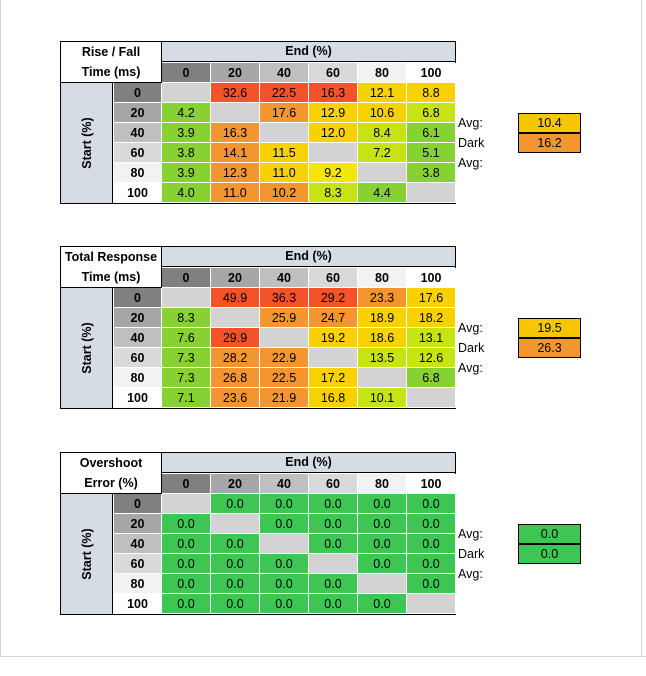 This screenshot has width=646, height=676. Describe the element at coordinates (549, 143) in the screenshot. I see `dark-avg-value-box: 16.2` at that location.